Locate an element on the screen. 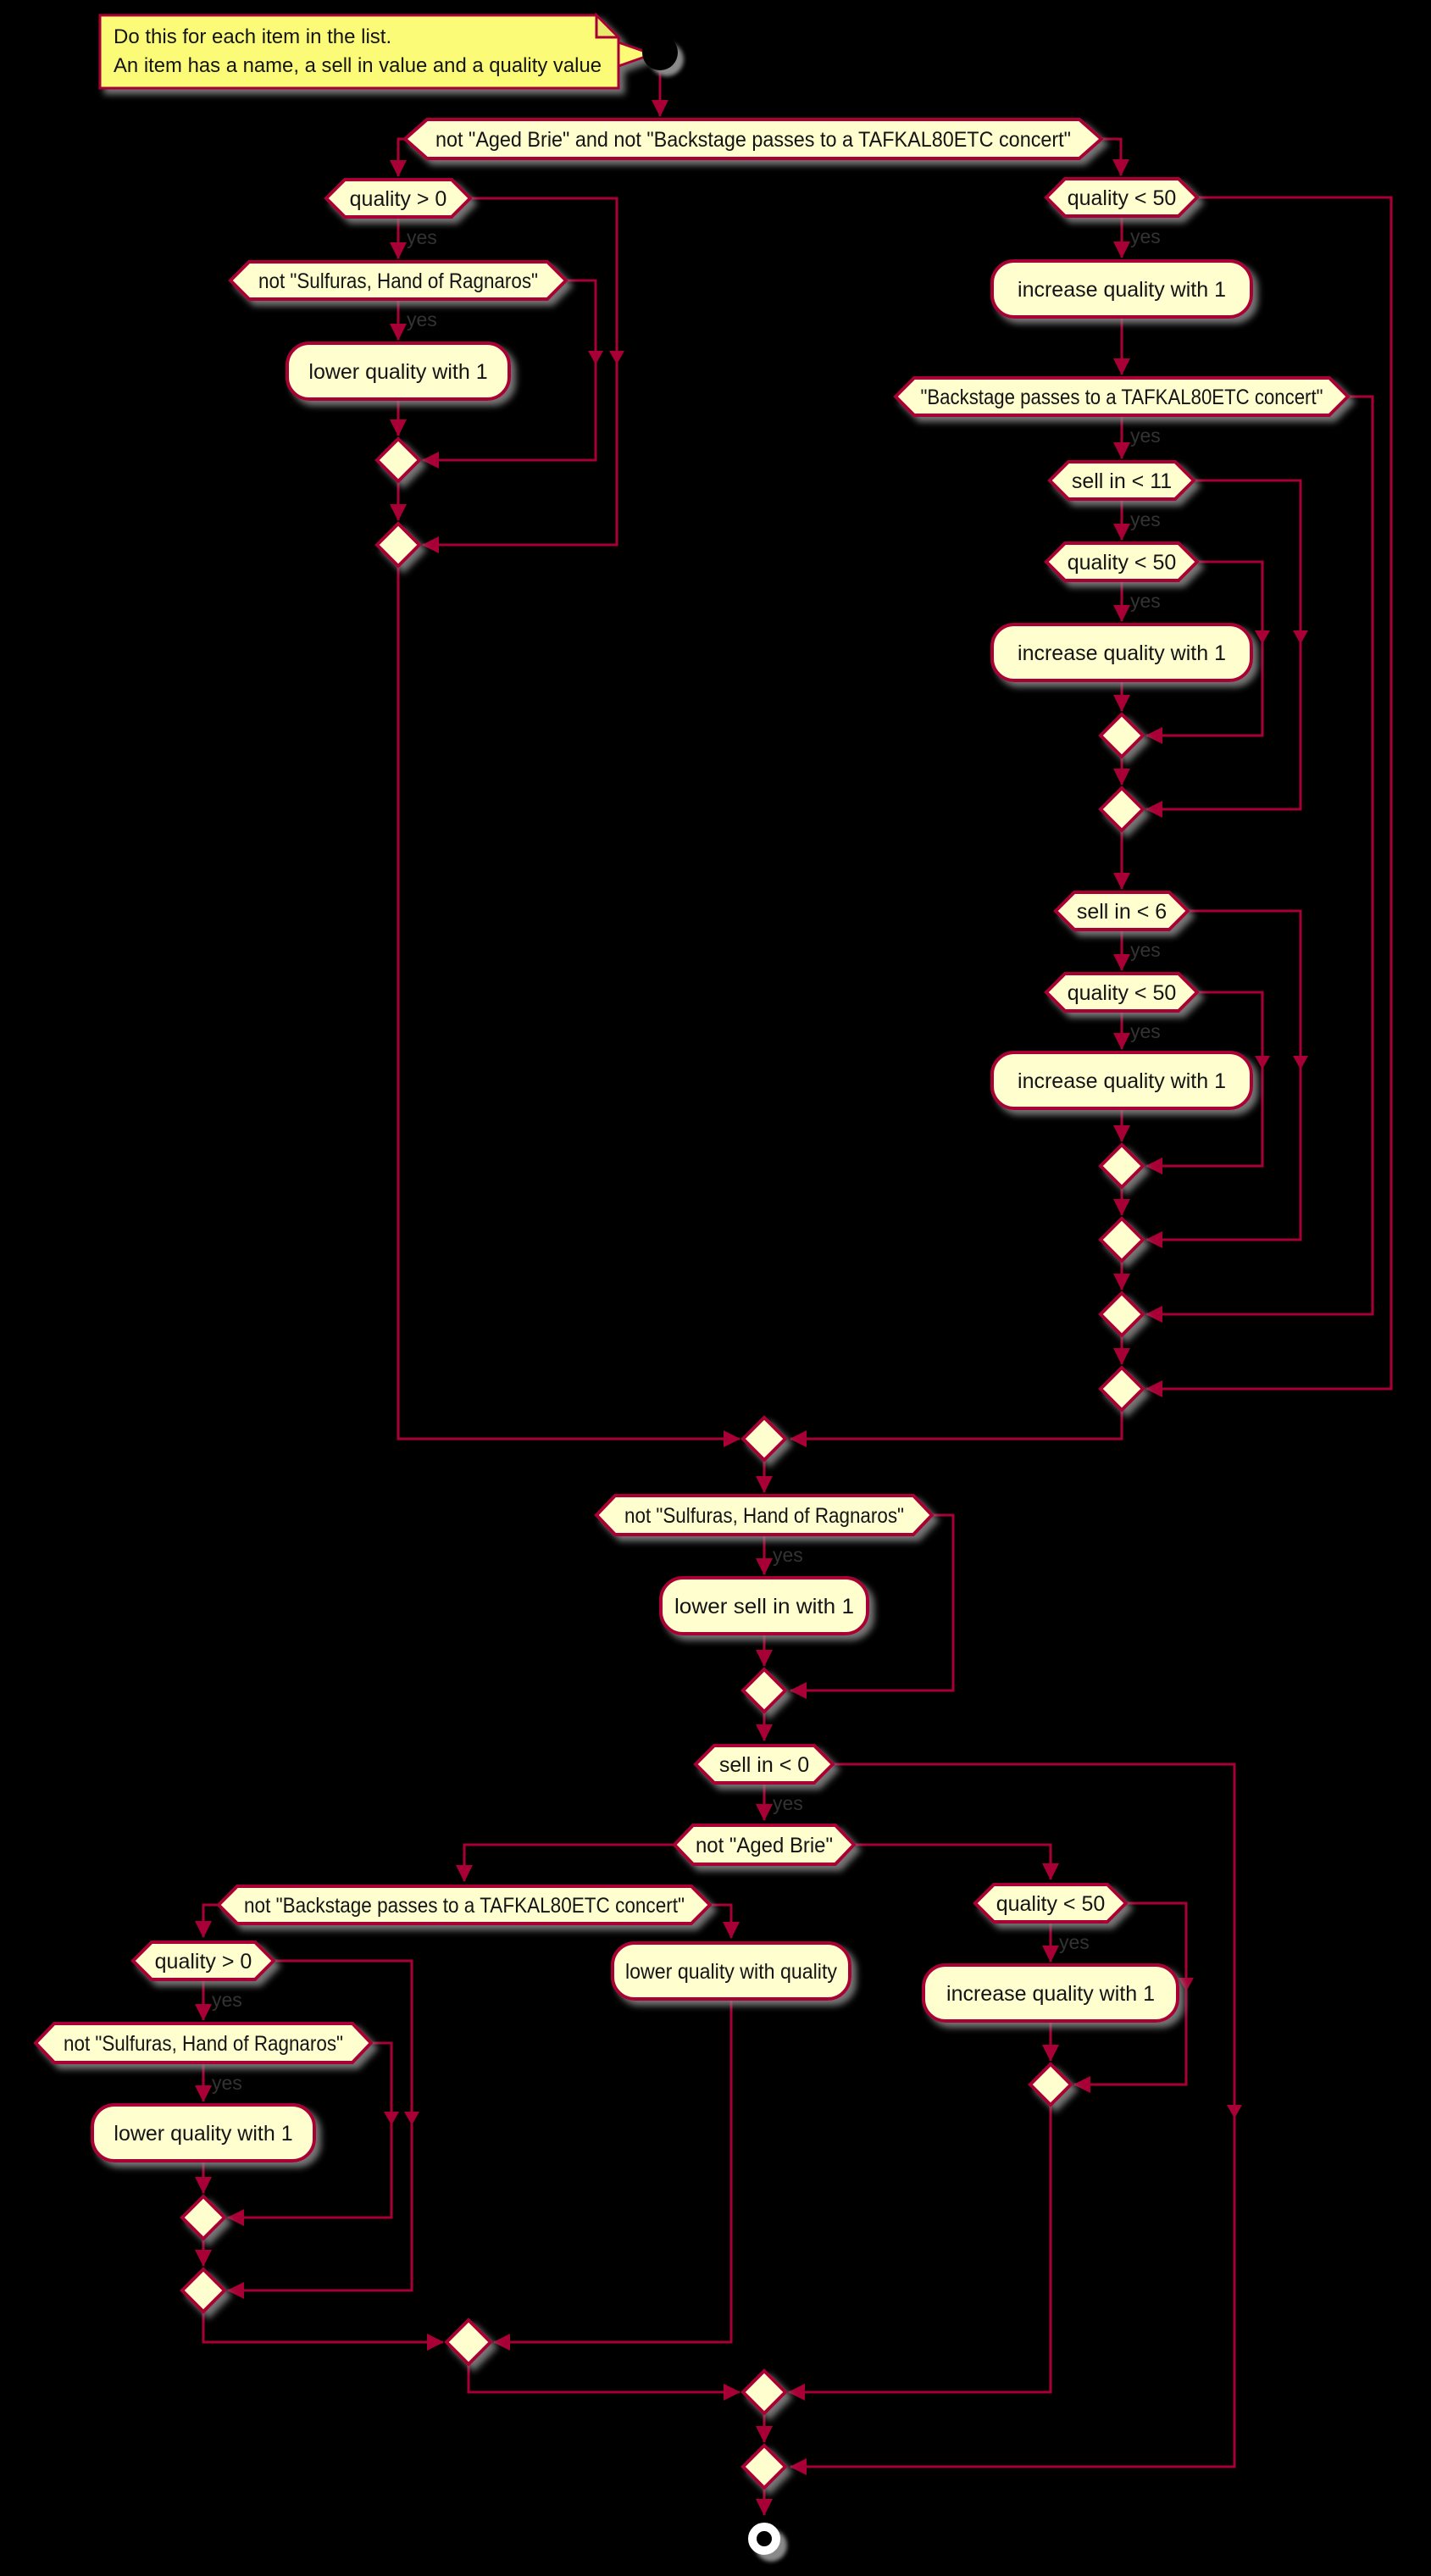 This screenshot has width=1431, height=2576. edge-quality50-no-far is located at coordinates (1269, 796).